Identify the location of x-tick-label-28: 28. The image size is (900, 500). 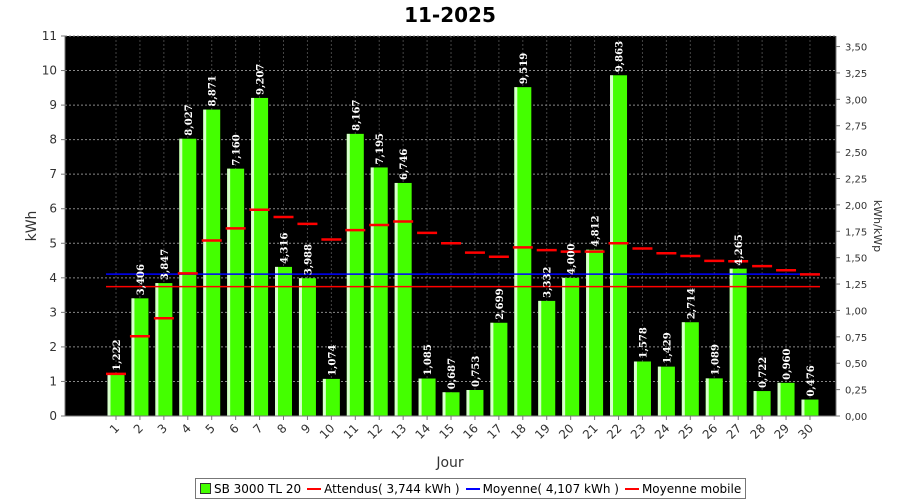
(758, 431).